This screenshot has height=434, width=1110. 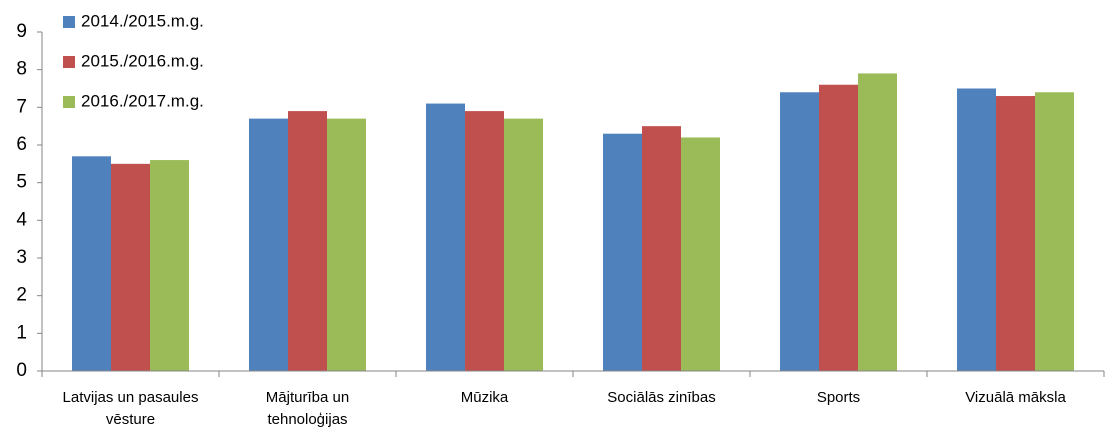 What do you see at coordinates (21, 182) in the screenshot?
I see `y-tick-label: 5` at bounding box center [21, 182].